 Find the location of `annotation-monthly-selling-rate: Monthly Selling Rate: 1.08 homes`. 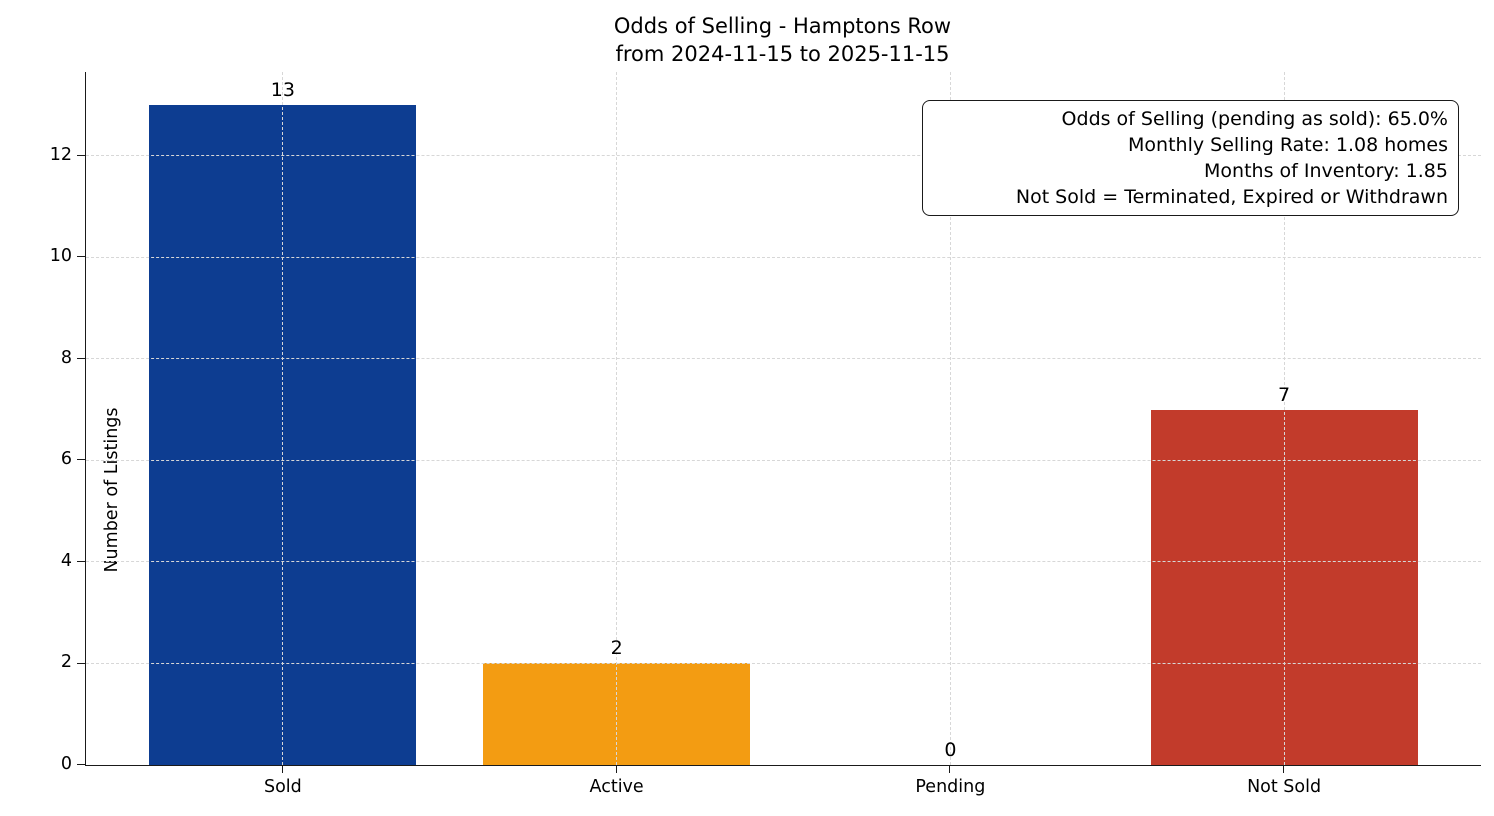

annotation-monthly-selling-rate: Monthly Selling Rate: 1.08 homes is located at coordinates (1288, 145).